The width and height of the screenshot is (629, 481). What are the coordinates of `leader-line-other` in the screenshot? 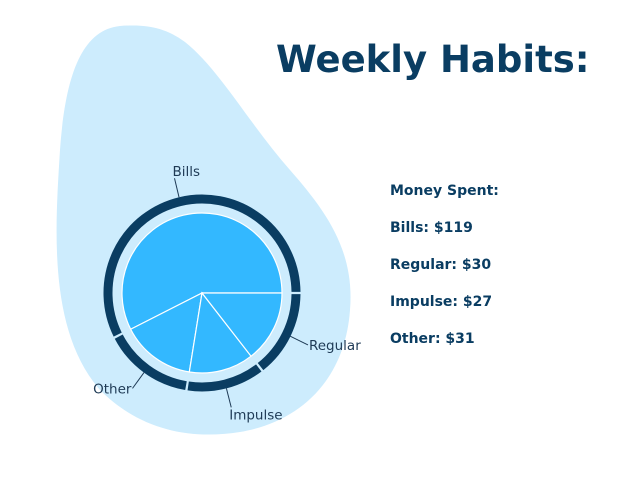 It's located at (138, 380).